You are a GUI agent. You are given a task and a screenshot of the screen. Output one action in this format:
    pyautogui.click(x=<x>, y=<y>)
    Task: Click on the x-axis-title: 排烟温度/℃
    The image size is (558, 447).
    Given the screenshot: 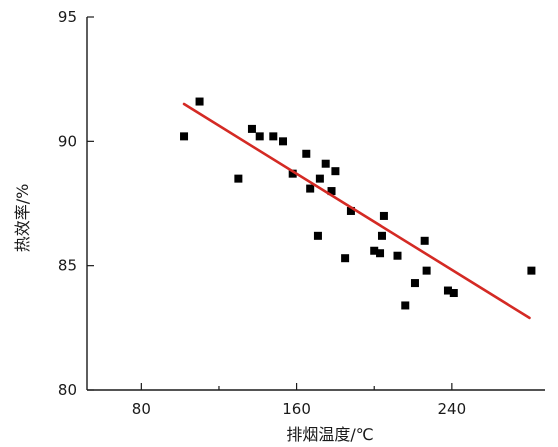 What is the action you would take?
    pyautogui.click(x=329, y=434)
    